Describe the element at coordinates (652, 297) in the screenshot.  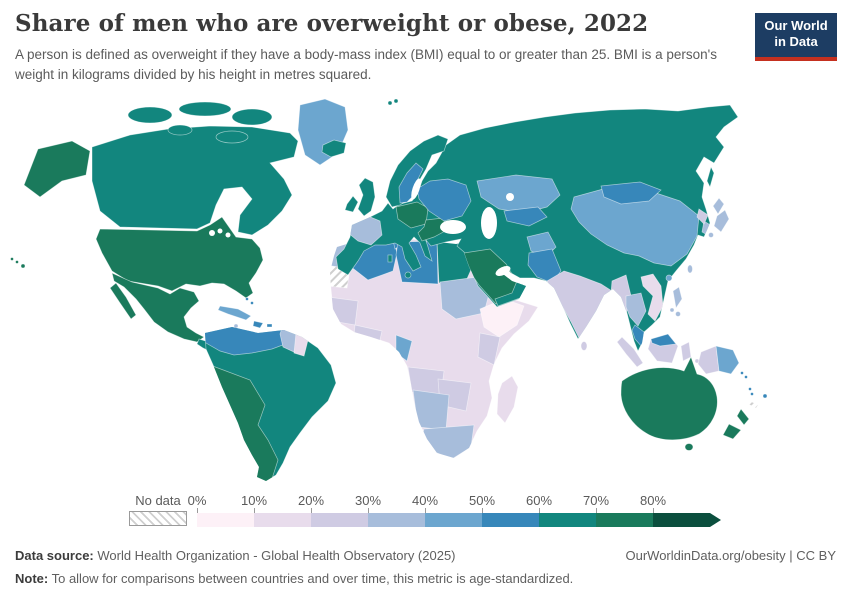
I see `country-vietnam` at that location.